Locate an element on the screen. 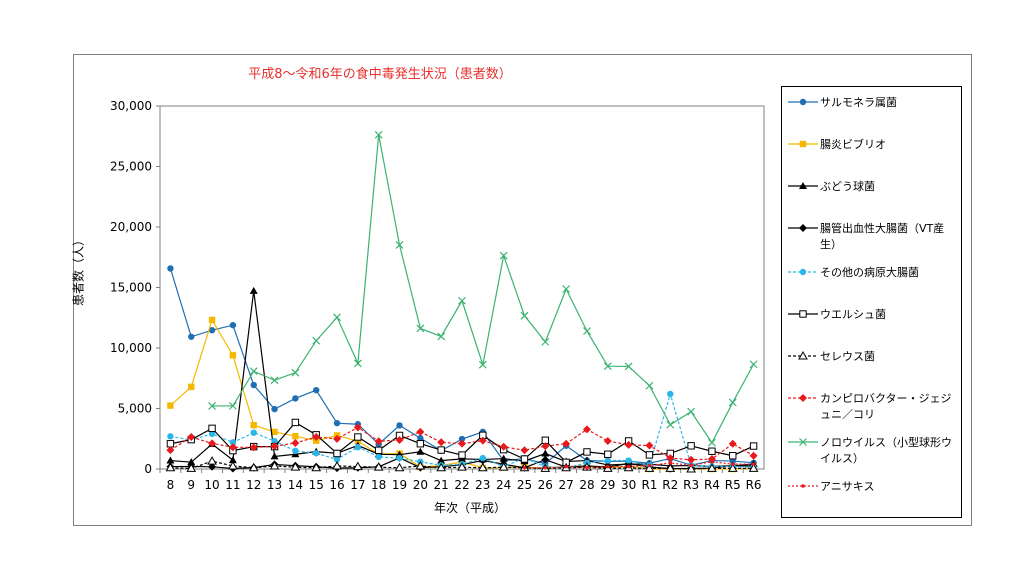  legend-item: ウエルシュ菌 is located at coordinates (872, 315).